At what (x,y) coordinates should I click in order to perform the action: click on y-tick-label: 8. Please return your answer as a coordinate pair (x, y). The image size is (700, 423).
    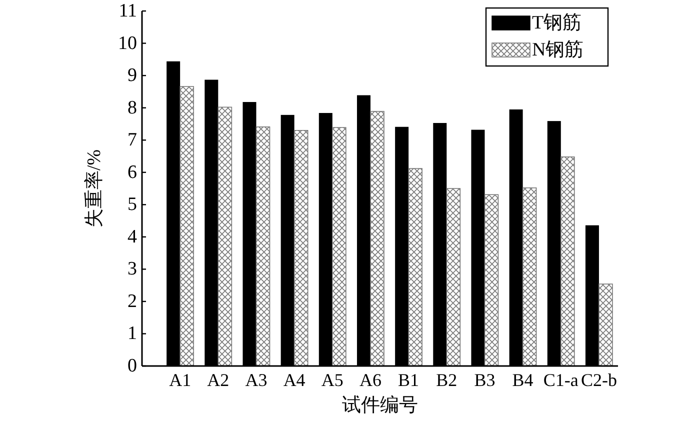
    Looking at the image, I should click on (132, 107).